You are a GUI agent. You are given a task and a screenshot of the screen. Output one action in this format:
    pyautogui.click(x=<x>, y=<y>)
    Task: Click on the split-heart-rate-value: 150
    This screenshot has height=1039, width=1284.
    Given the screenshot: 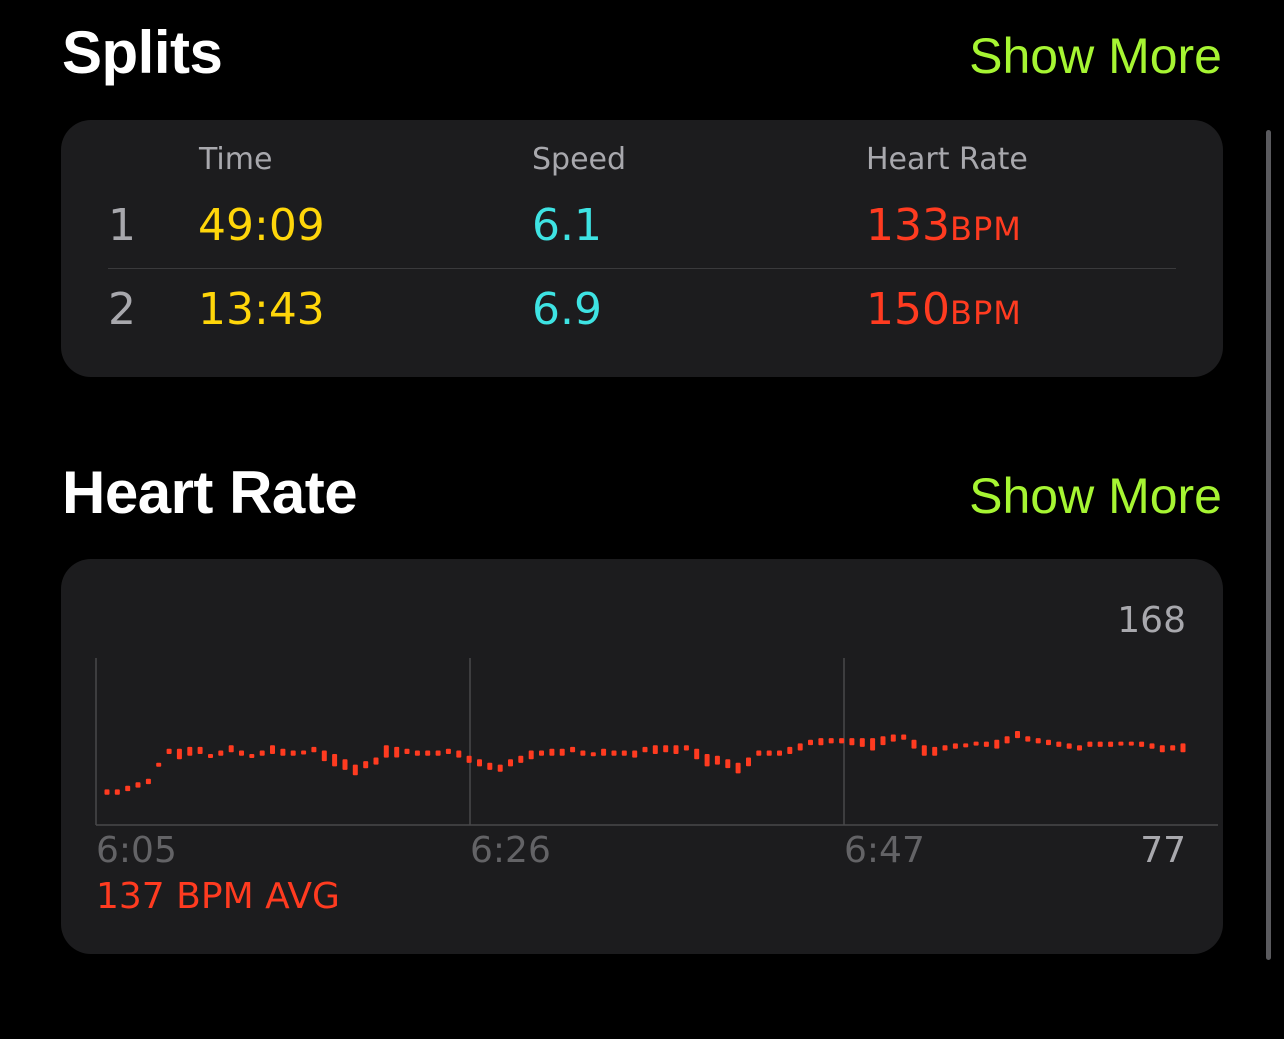 What is the action you would take?
    pyautogui.click(x=908, y=309)
    